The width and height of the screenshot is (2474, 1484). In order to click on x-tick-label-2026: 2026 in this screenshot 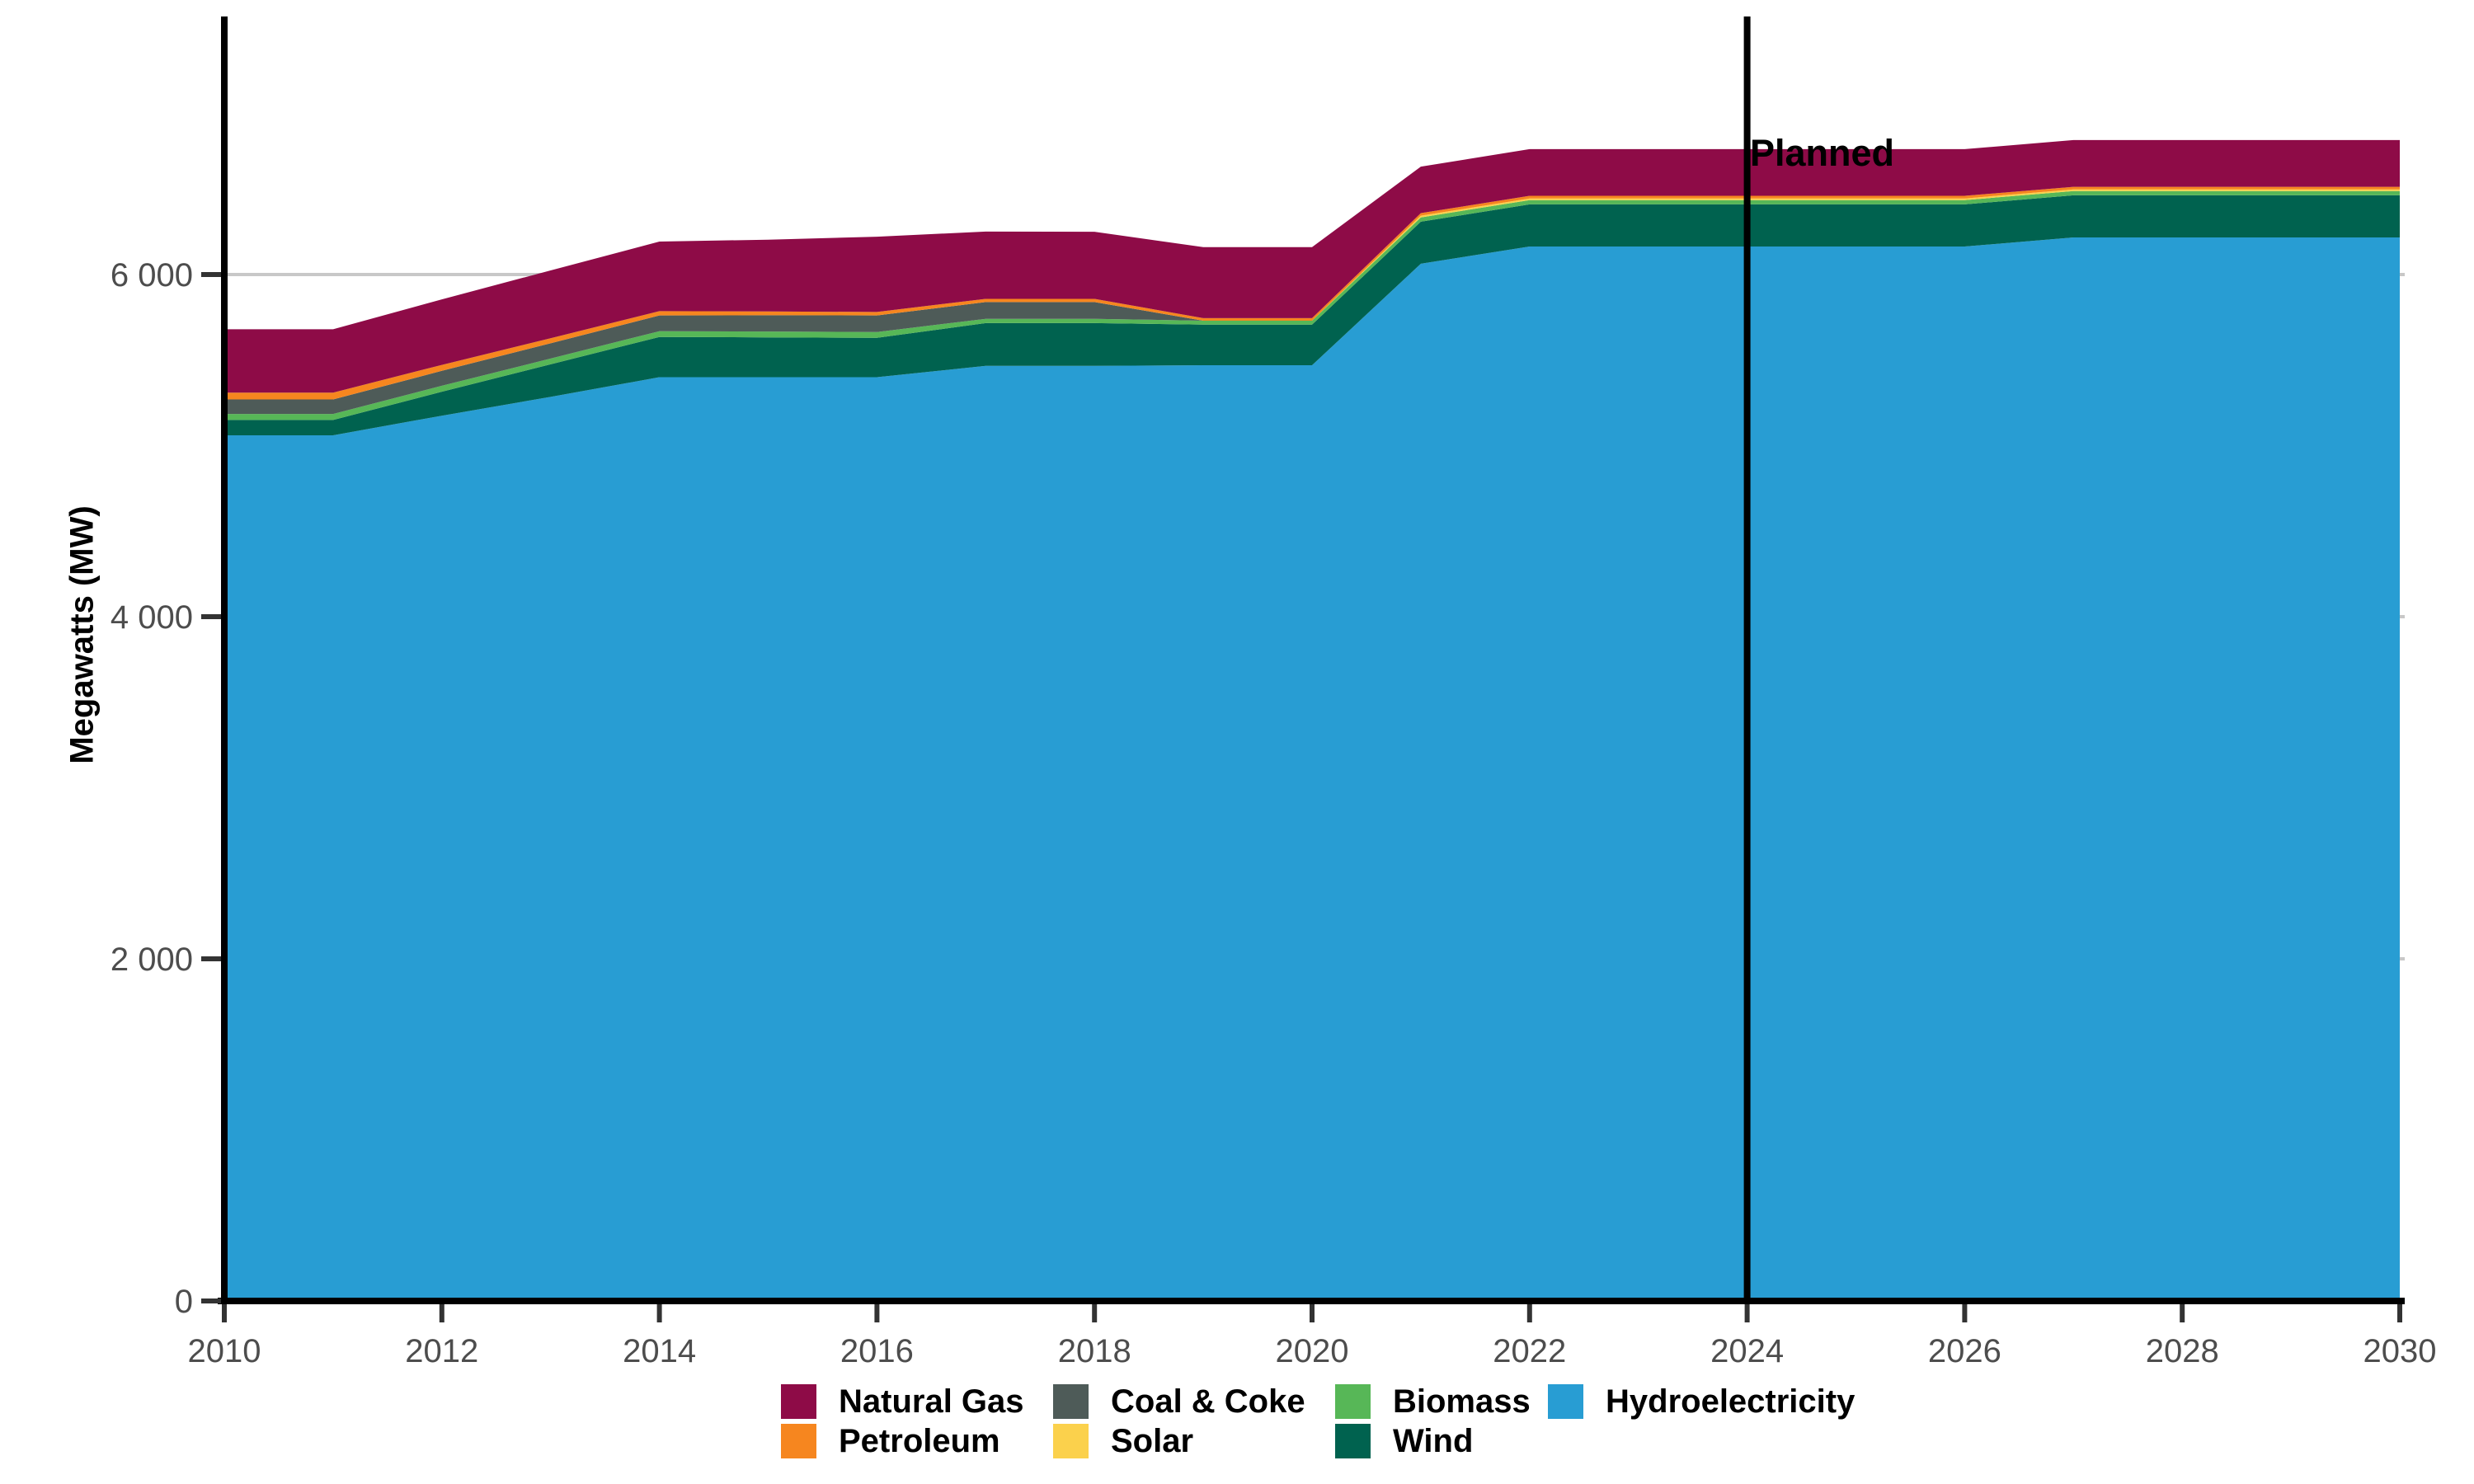, I will do `click(1964, 1351)`.